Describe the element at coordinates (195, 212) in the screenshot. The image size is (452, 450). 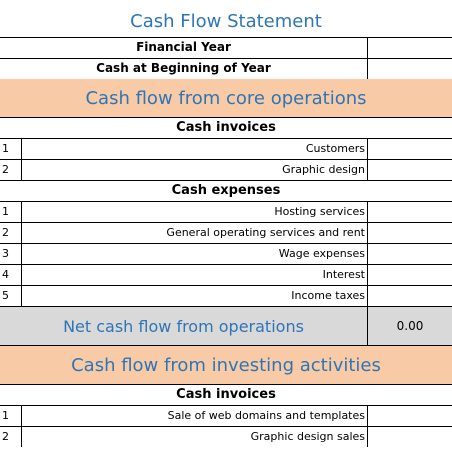
I see `row-label: Hosting services` at that location.